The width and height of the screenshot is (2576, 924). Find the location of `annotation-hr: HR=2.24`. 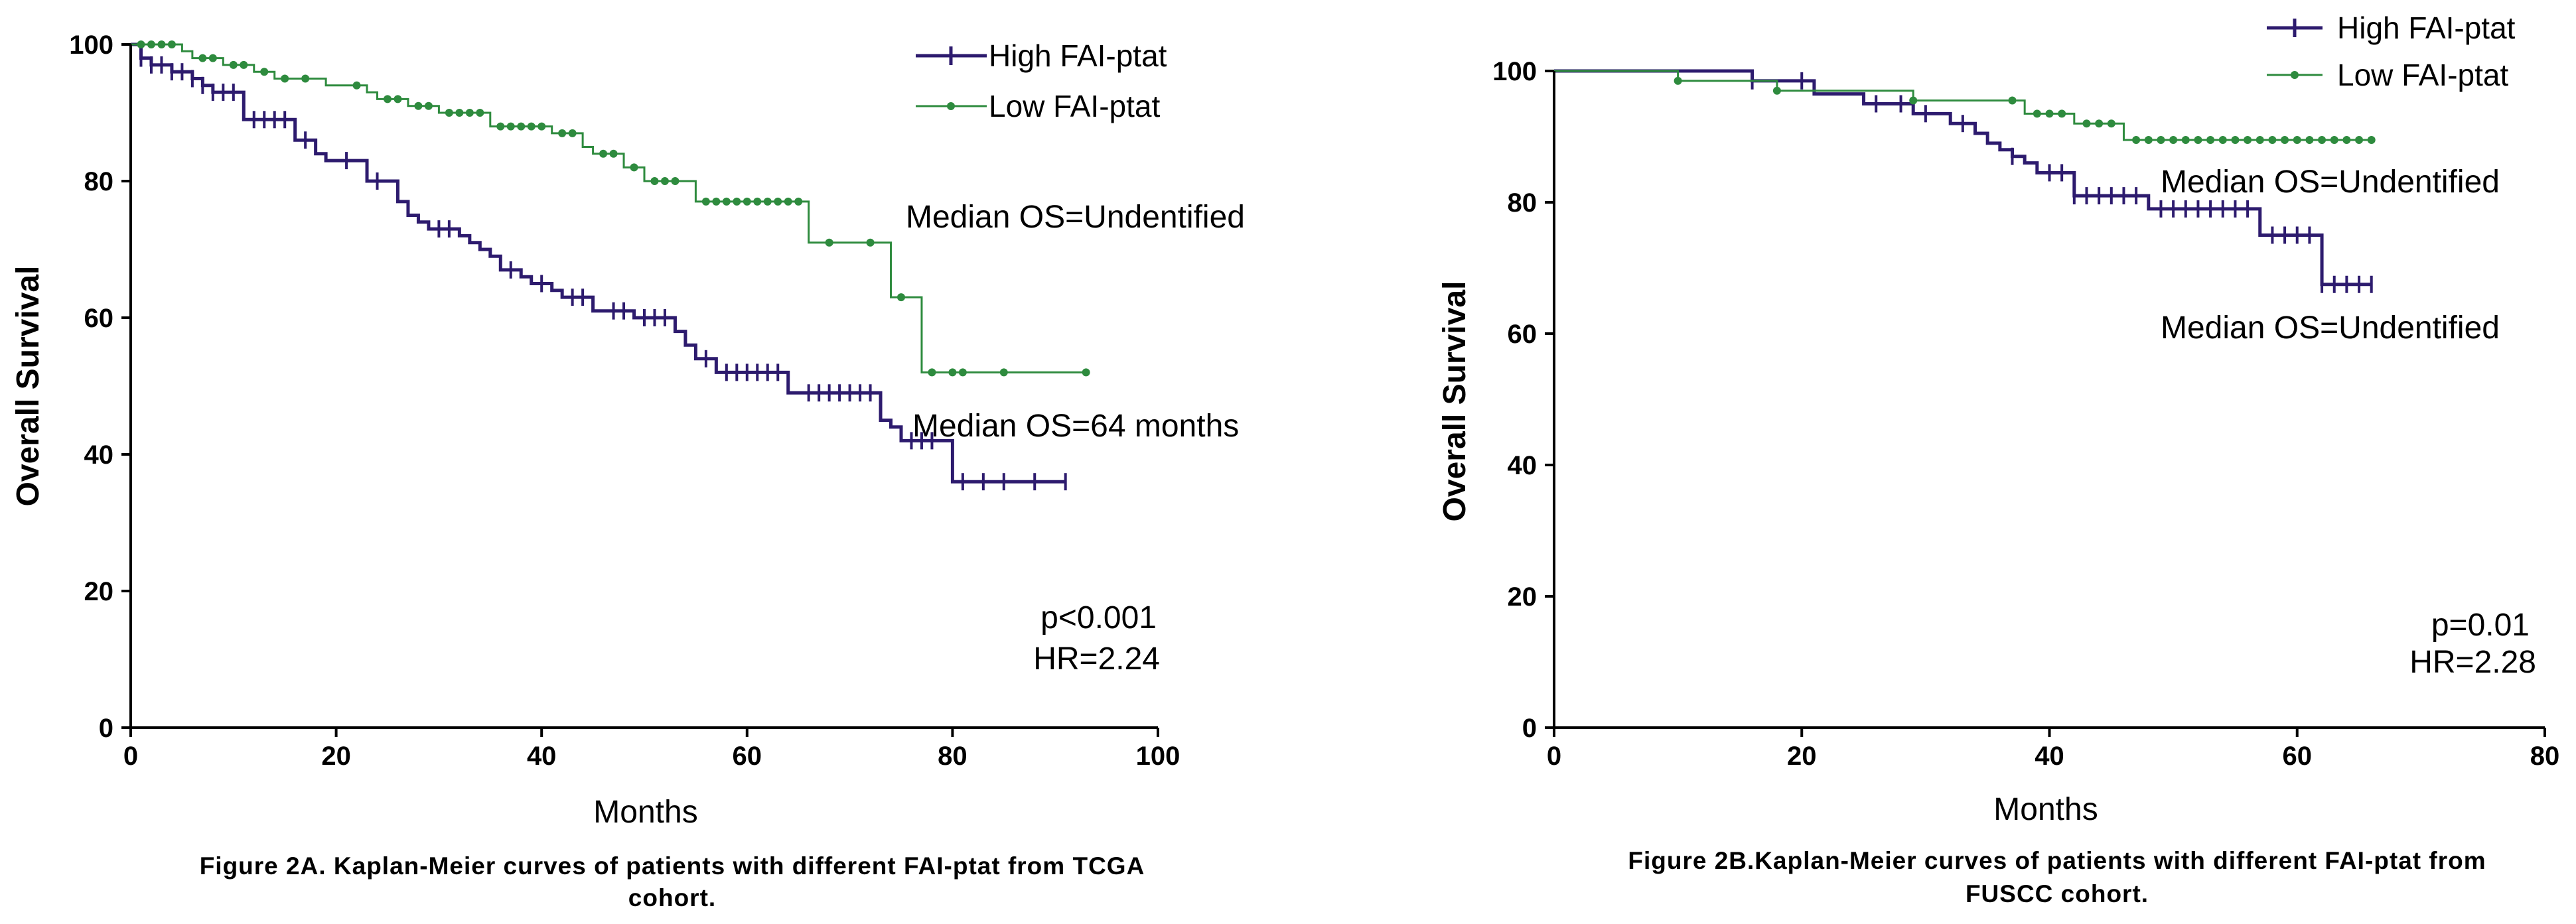

annotation-hr: HR=2.24 is located at coordinates (1096, 659).